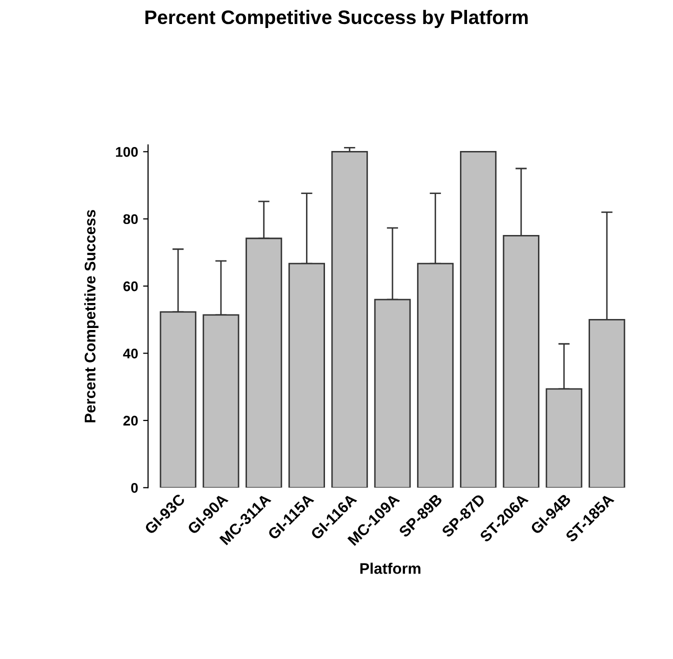 This screenshot has height=659, width=673. Describe the element at coordinates (127, 152) in the screenshot. I see `y-tick-label: 100` at that location.